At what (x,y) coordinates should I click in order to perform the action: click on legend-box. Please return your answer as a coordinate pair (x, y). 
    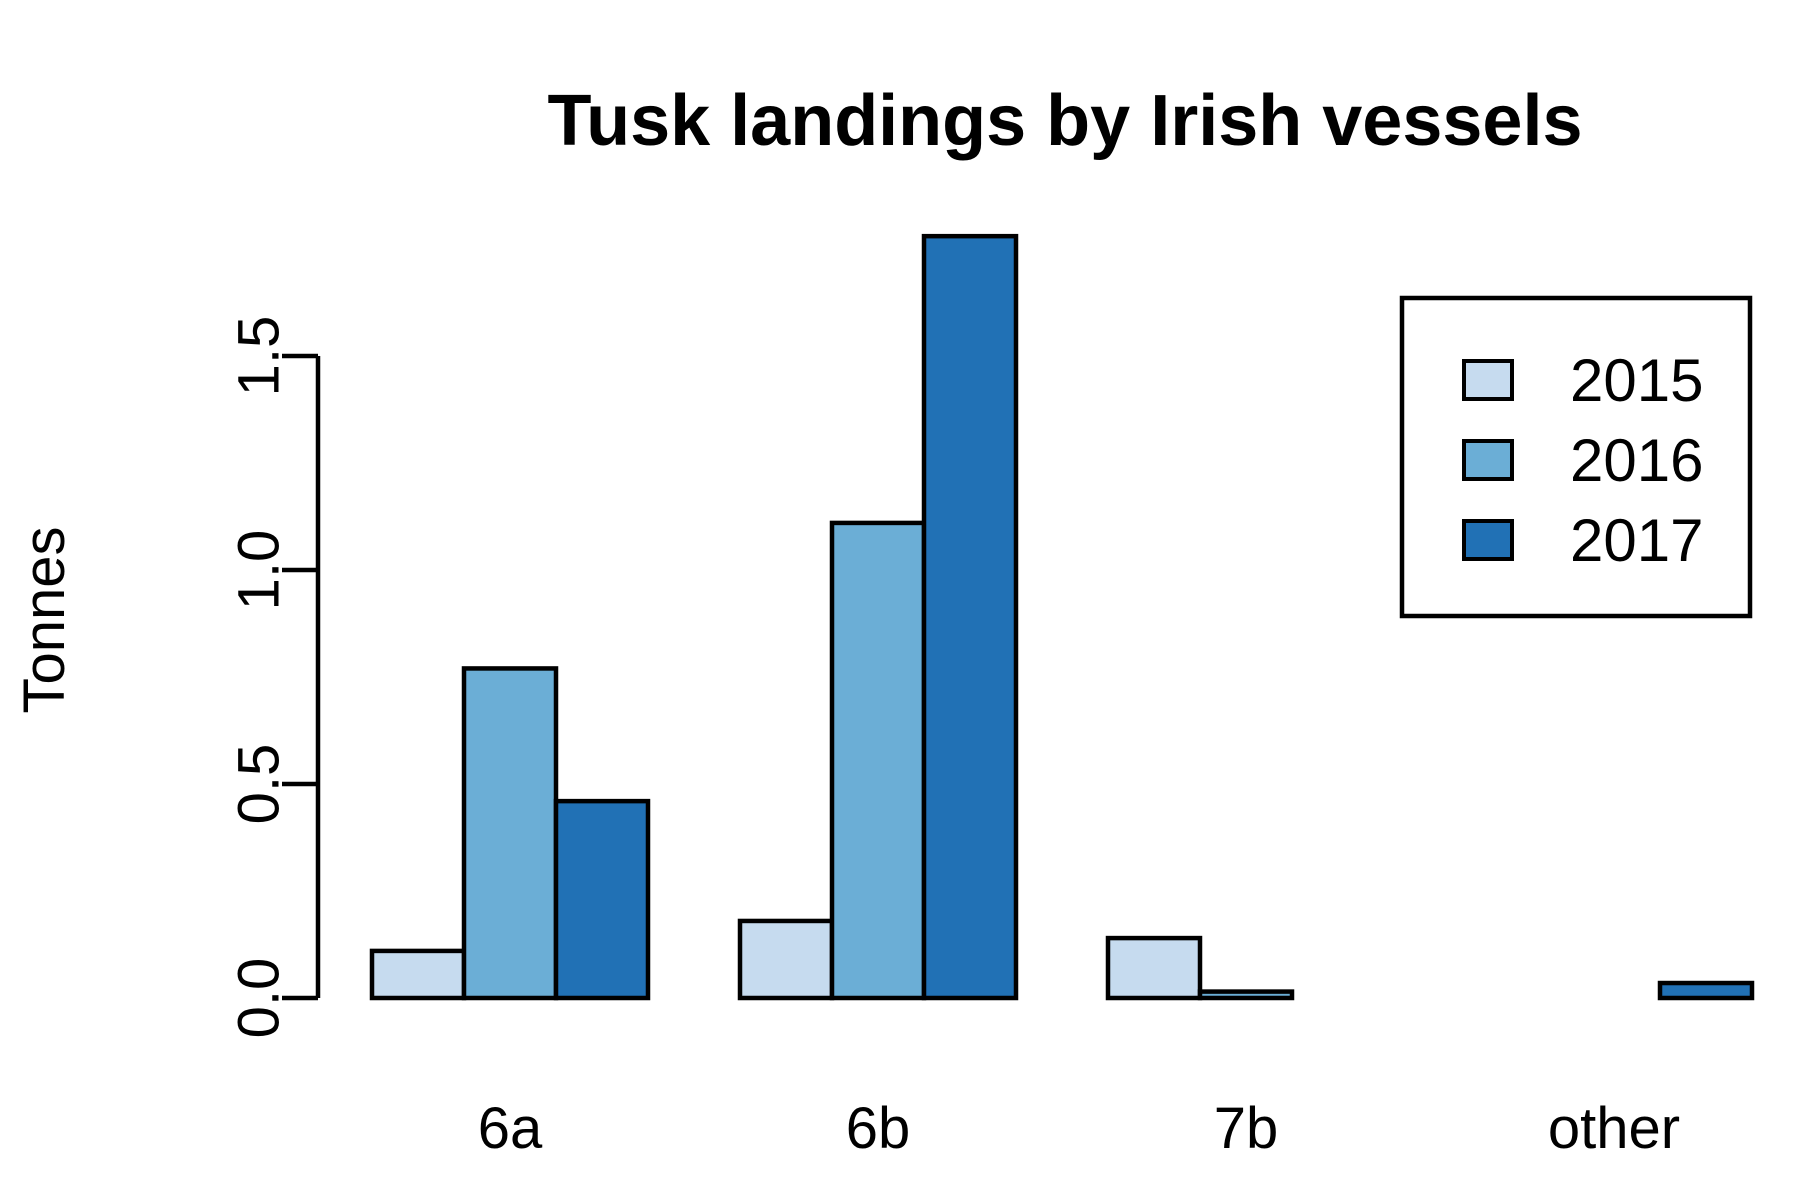
    Looking at the image, I should click on (1576, 457).